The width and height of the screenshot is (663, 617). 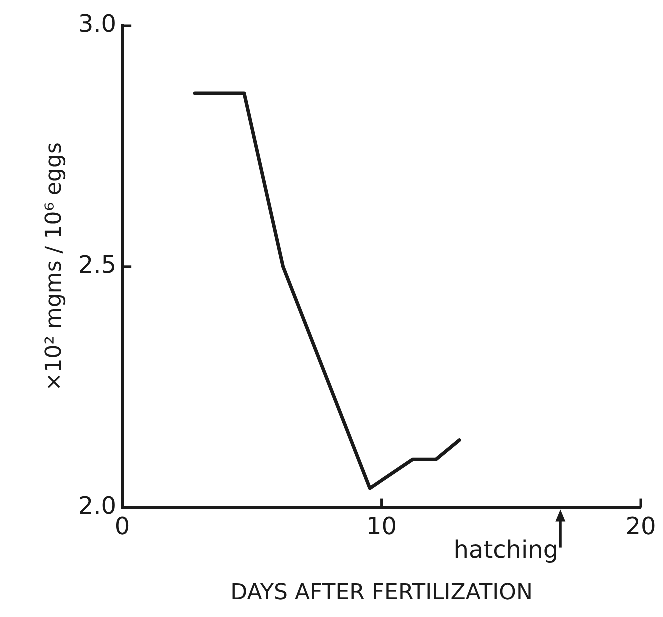 What do you see at coordinates (381, 593) in the screenshot?
I see `x-axis-title: DAYS AFTER FERTILIZATION` at bounding box center [381, 593].